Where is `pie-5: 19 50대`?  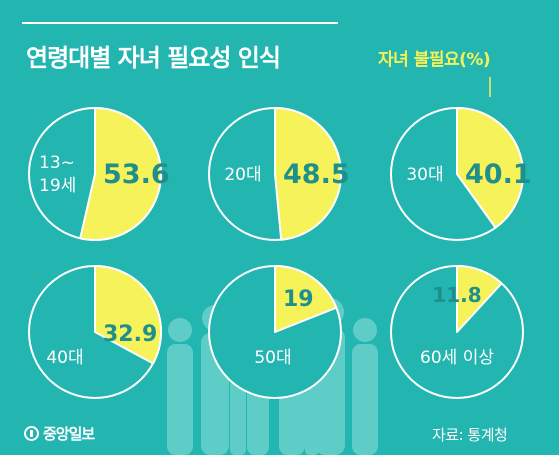 pie-5: 19 50대 is located at coordinates (275, 332).